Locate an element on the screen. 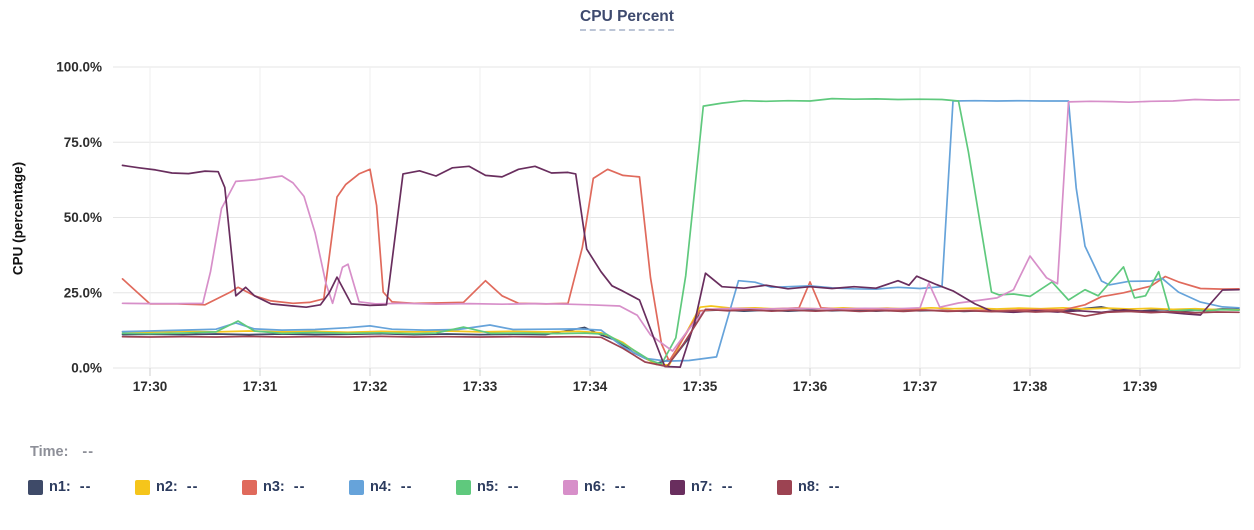  legend-label-n3: n3: is located at coordinates (274, 487).